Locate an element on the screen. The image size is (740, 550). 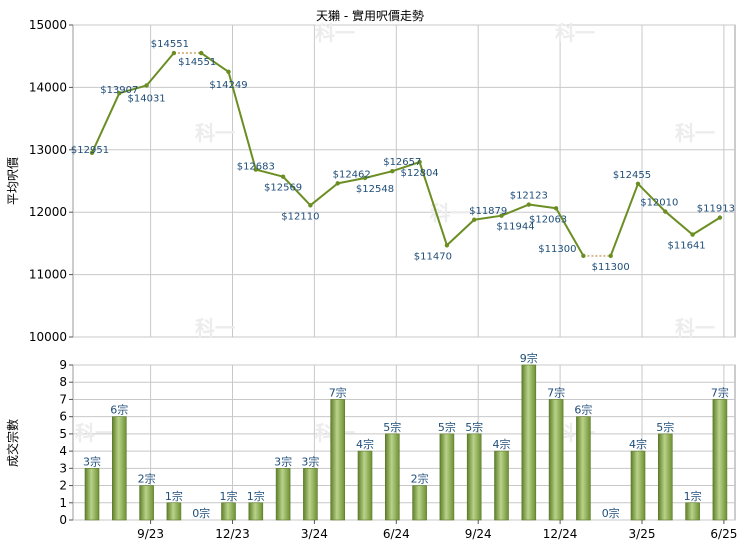
count-data-label: 0宗 is located at coordinates (201, 513).